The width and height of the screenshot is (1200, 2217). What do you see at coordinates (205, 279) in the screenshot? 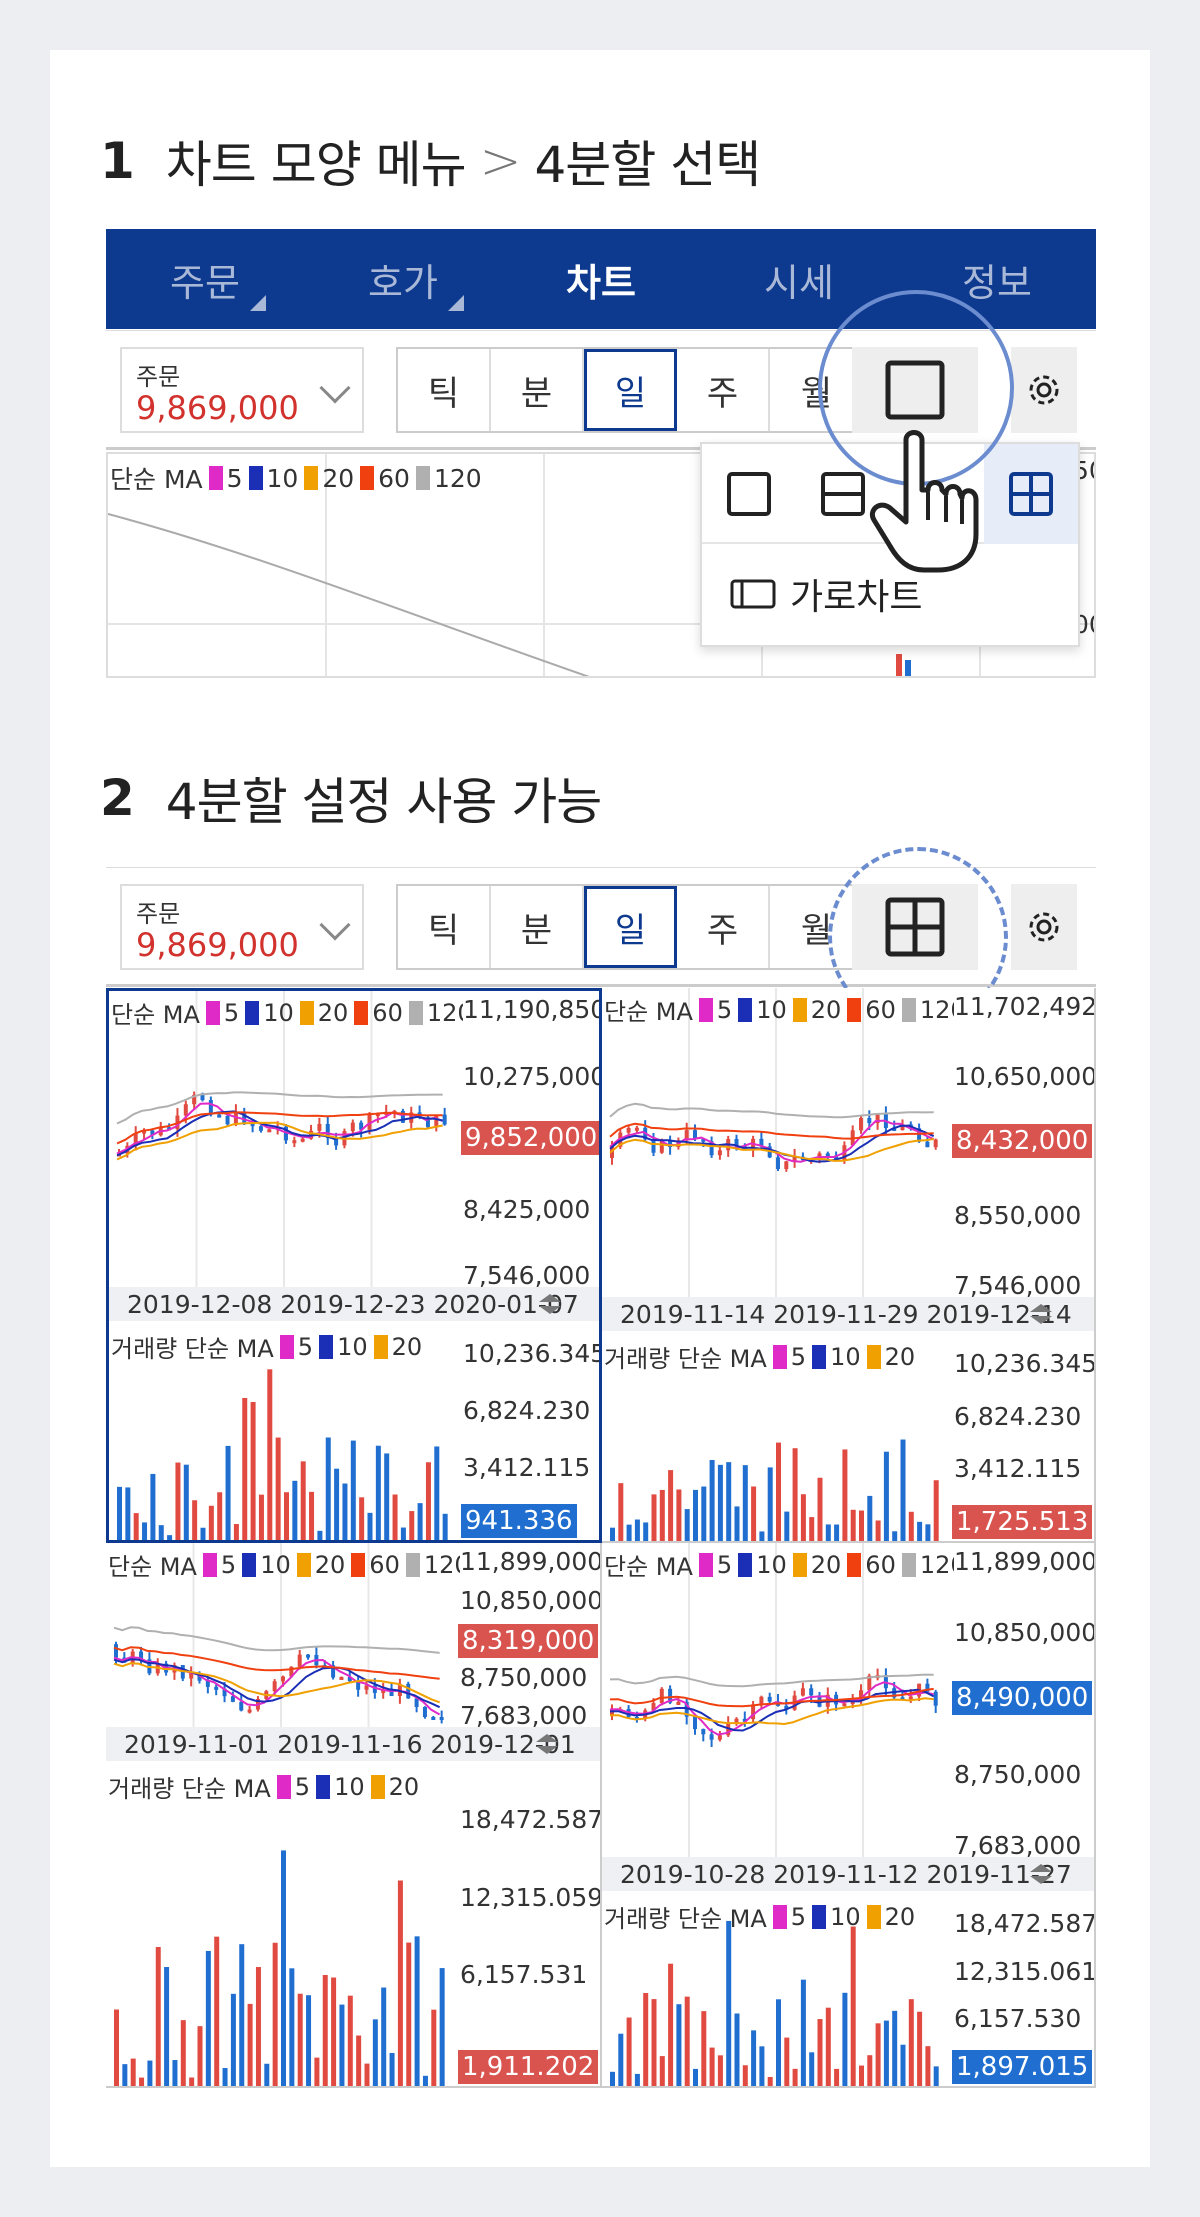
I see `tab-order: 주문` at bounding box center [205, 279].